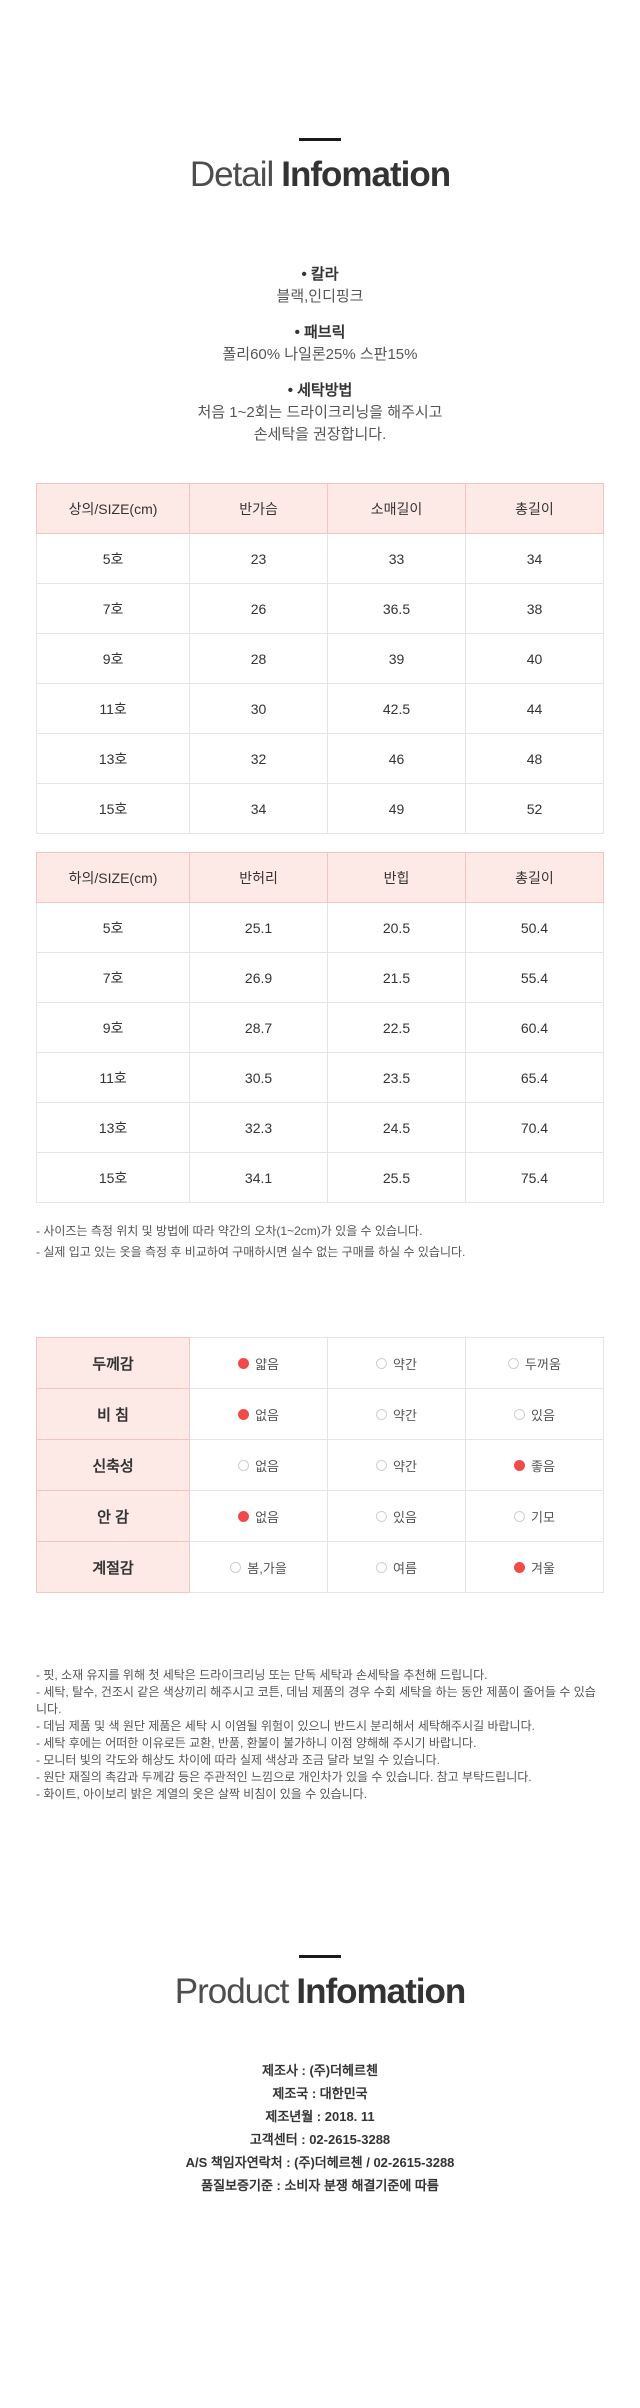  What do you see at coordinates (534, 708) in the screenshot?
I see `size-table-cell: 44` at bounding box center [534, 708].